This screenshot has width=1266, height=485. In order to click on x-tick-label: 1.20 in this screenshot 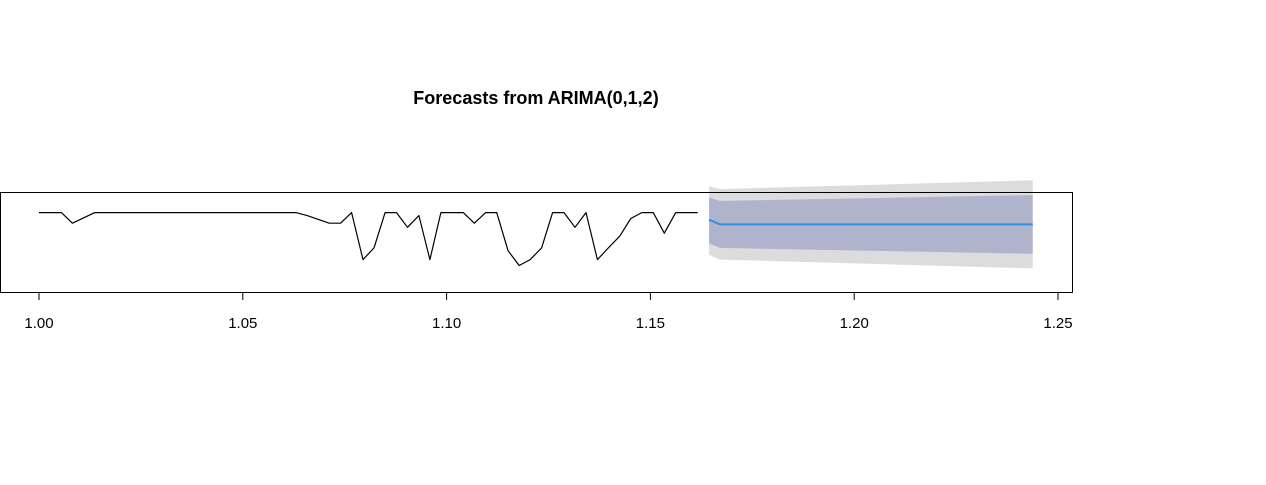, I will do `click(854, 323)`.